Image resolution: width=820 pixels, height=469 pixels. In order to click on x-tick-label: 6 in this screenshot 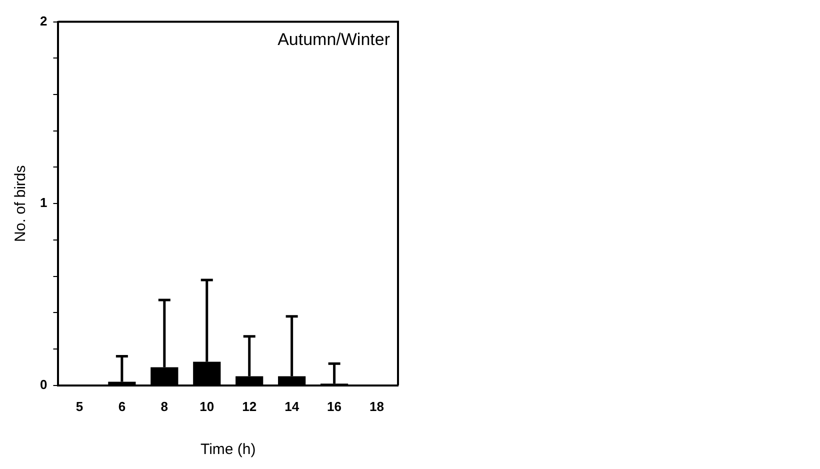, I will do `click(122, 406)`.